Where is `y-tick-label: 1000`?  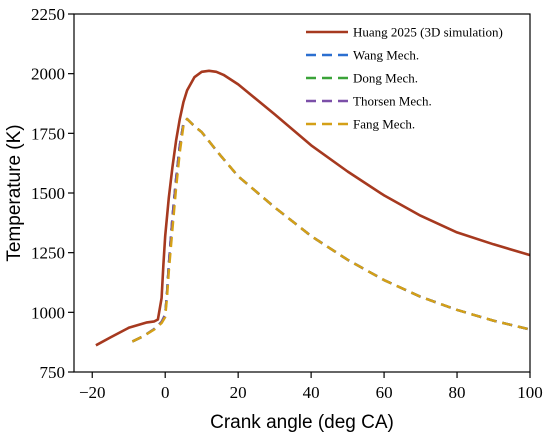
y-tick-label: 1000 is located at coordinates (48, 312).